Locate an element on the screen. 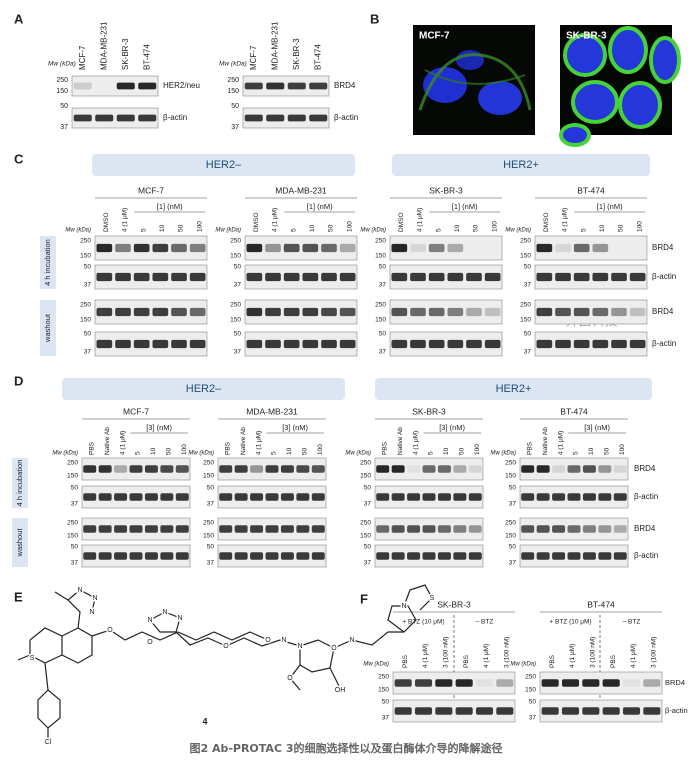 This screenshot has height=766, width=692. blot-label: β-actin is located at coordinates (664, 276).